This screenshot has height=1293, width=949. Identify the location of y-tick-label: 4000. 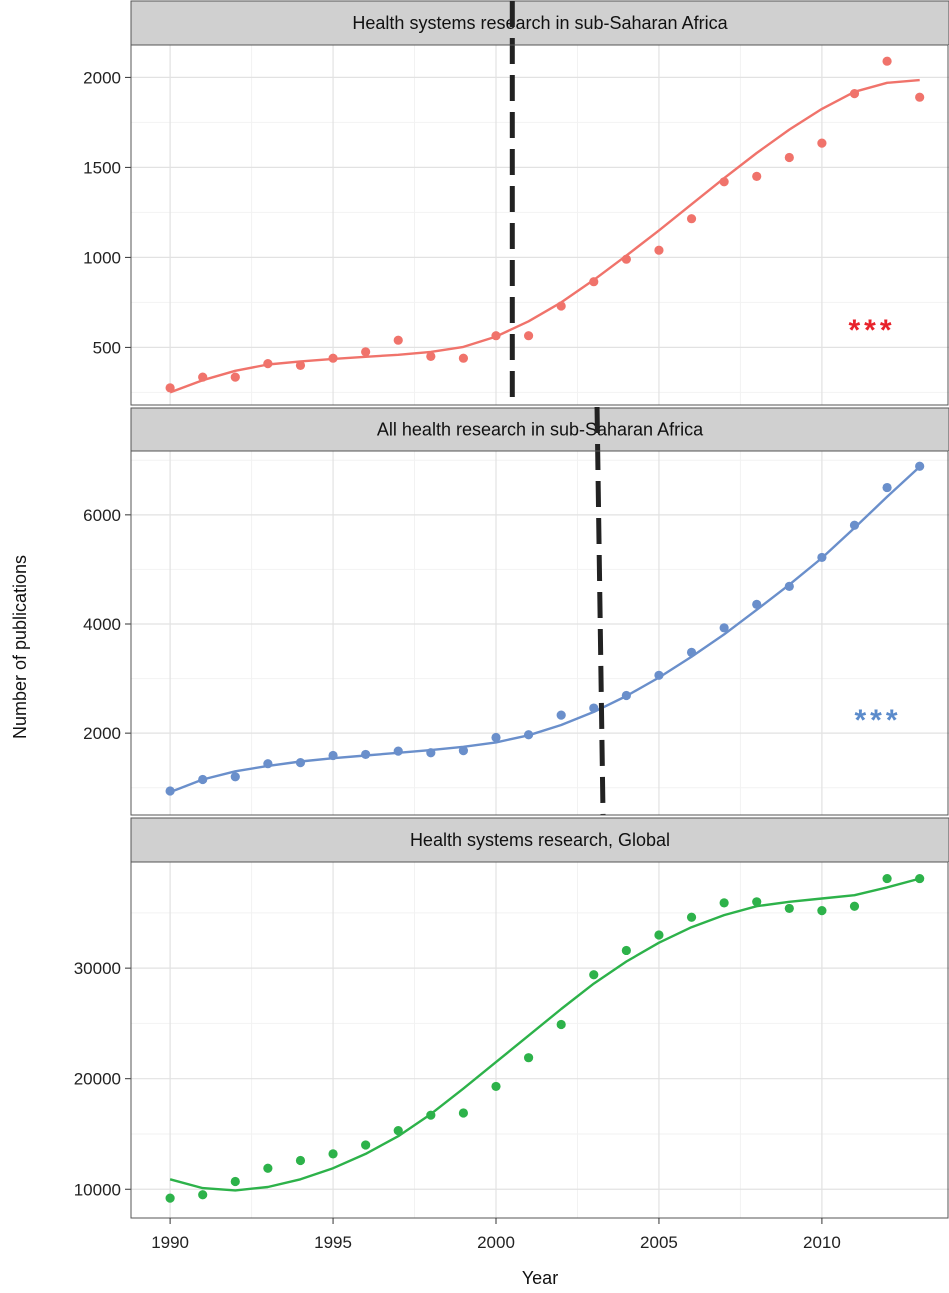
(102, 624).